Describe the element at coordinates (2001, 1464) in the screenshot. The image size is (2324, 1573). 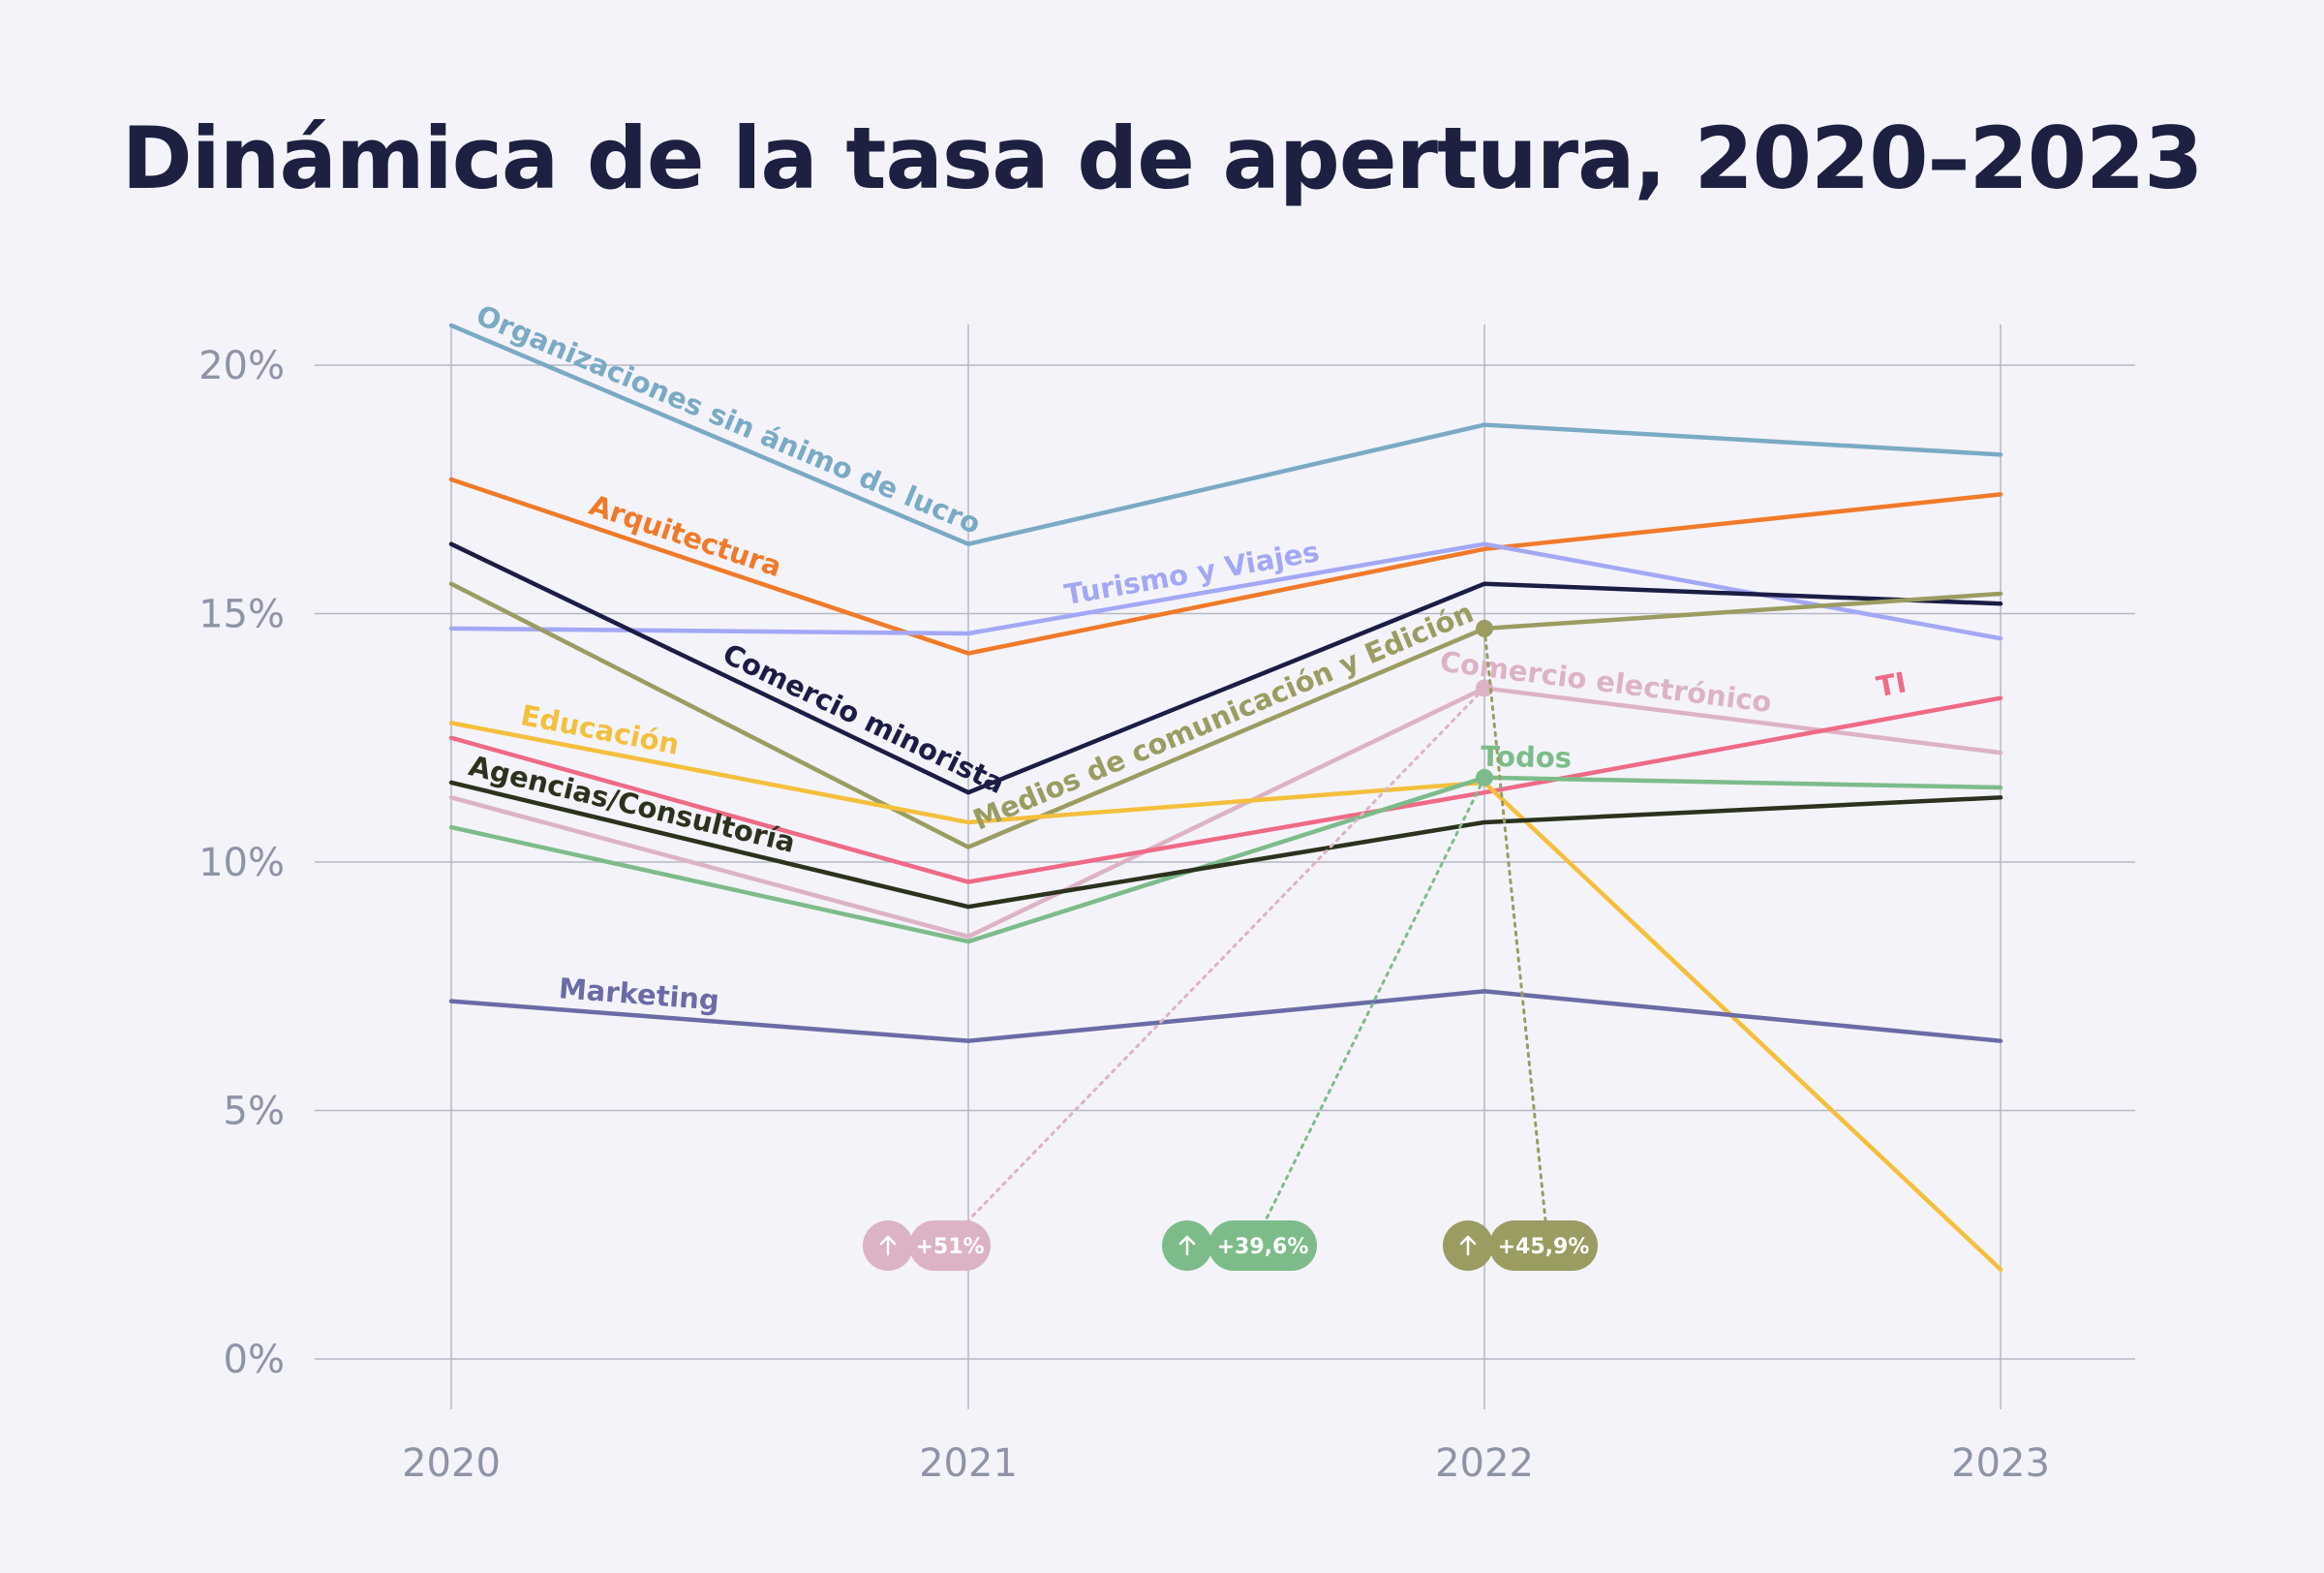
I see `x-tick-label: 2023` at that location.